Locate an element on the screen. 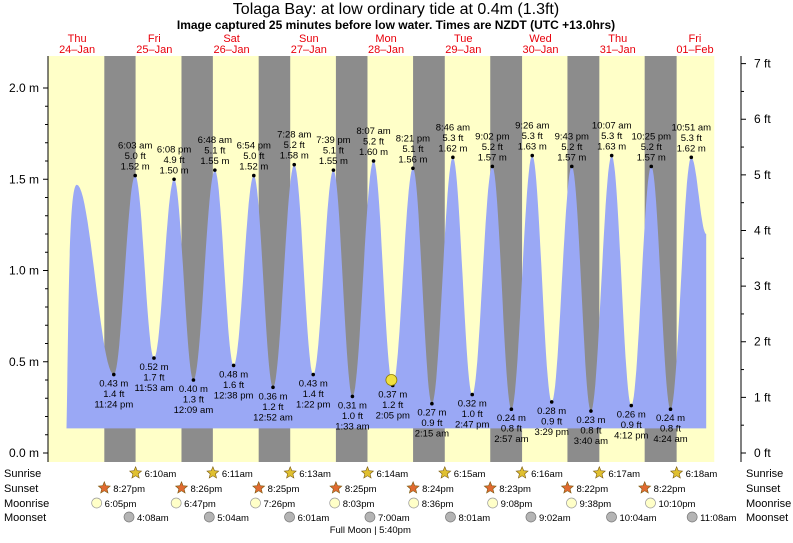 Image resolution: width=793 pixels, height=543 pixels. sunset-time: 8:27pm is located at coordinates (129, 489).